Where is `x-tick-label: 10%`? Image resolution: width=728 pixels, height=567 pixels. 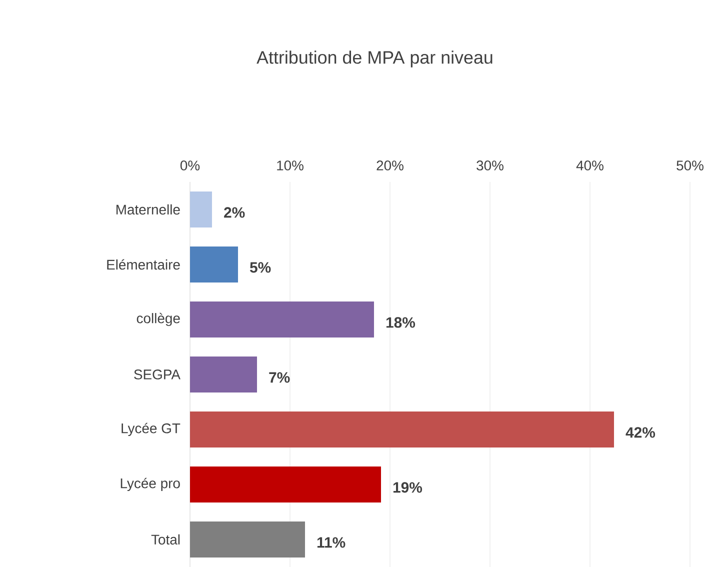
x-tick-label: 10% is located at coordinates (290, 165).